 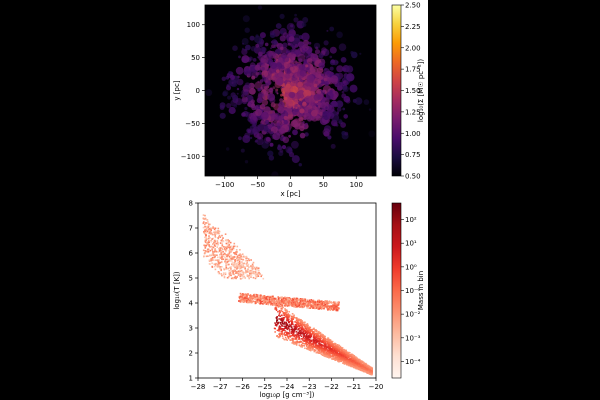 What do you see at coordinates (257, 185) in the screenshot?
I see `top-x-tick-label: −50` at bounding box center [257, 185].